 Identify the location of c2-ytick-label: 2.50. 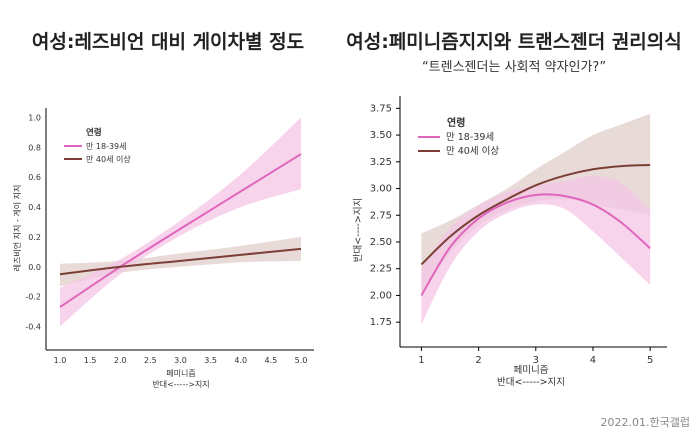
(381, 242).